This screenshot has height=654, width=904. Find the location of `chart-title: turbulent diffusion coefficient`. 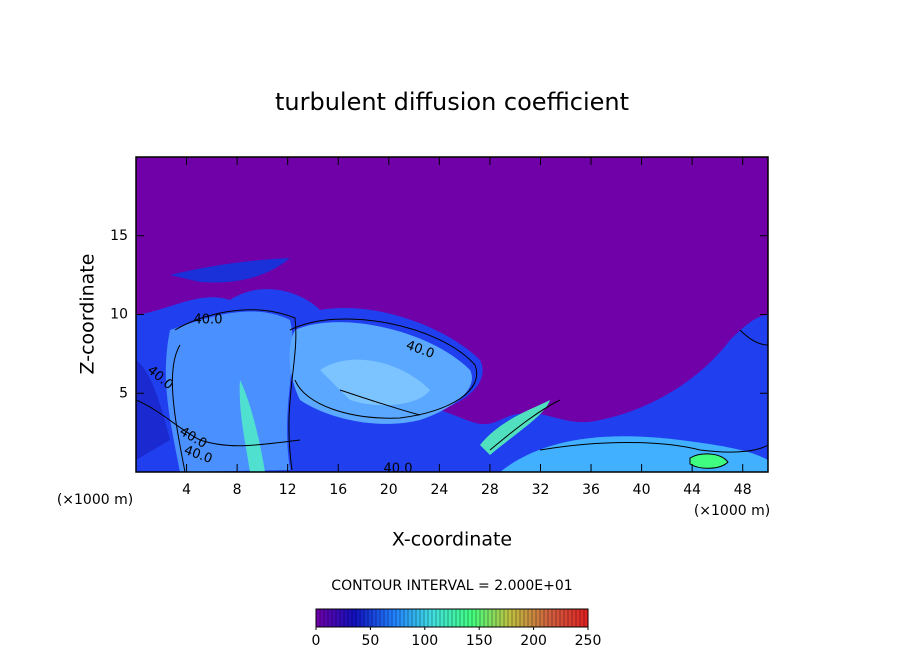

chart-title: turbulent diffusion coefficient is located at coordinates (452, 102).